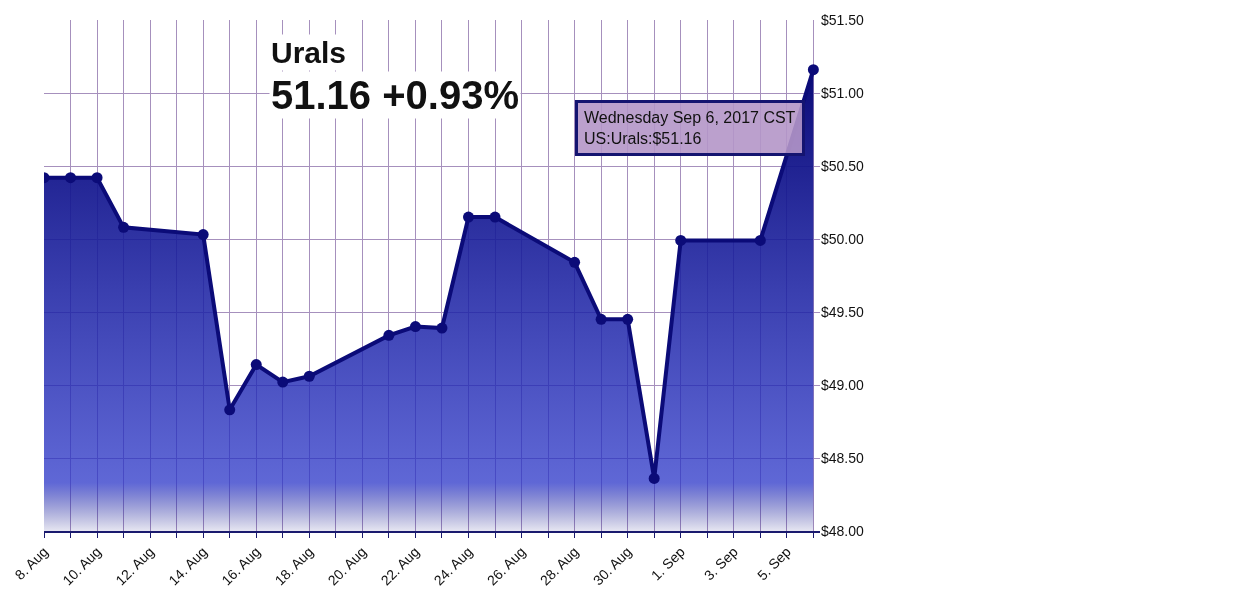  What do you see at coordinates (347, 566) in the screenshot?
I see `x-tick-label: 20. Aug` at bounding box center [347, 566].